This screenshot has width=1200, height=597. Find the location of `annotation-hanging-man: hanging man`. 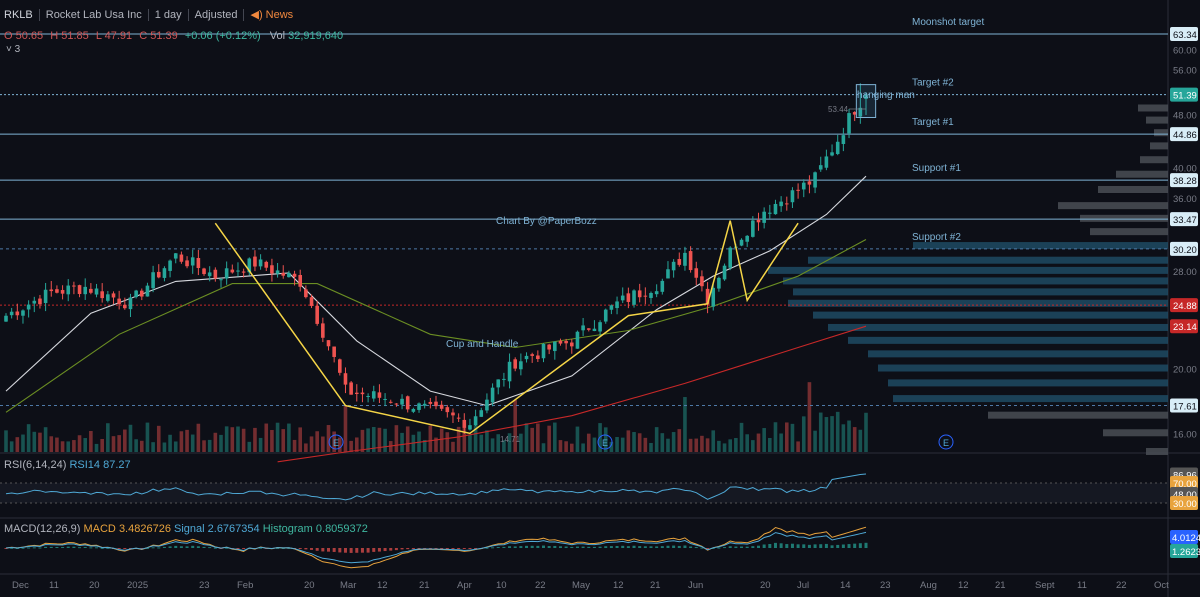

annotation-hanging-man: hanging man is located at coordinates (886, 95).